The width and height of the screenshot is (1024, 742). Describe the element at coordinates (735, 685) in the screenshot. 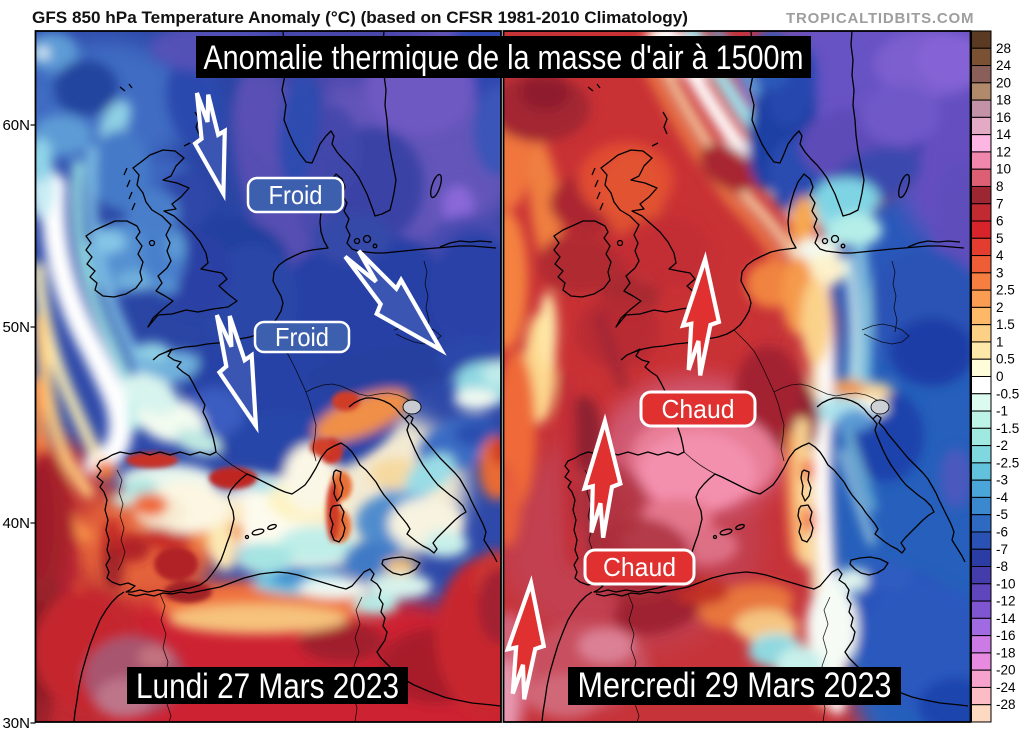

I see `svg-text: Mercredi 29 Mars 2023` at that location.